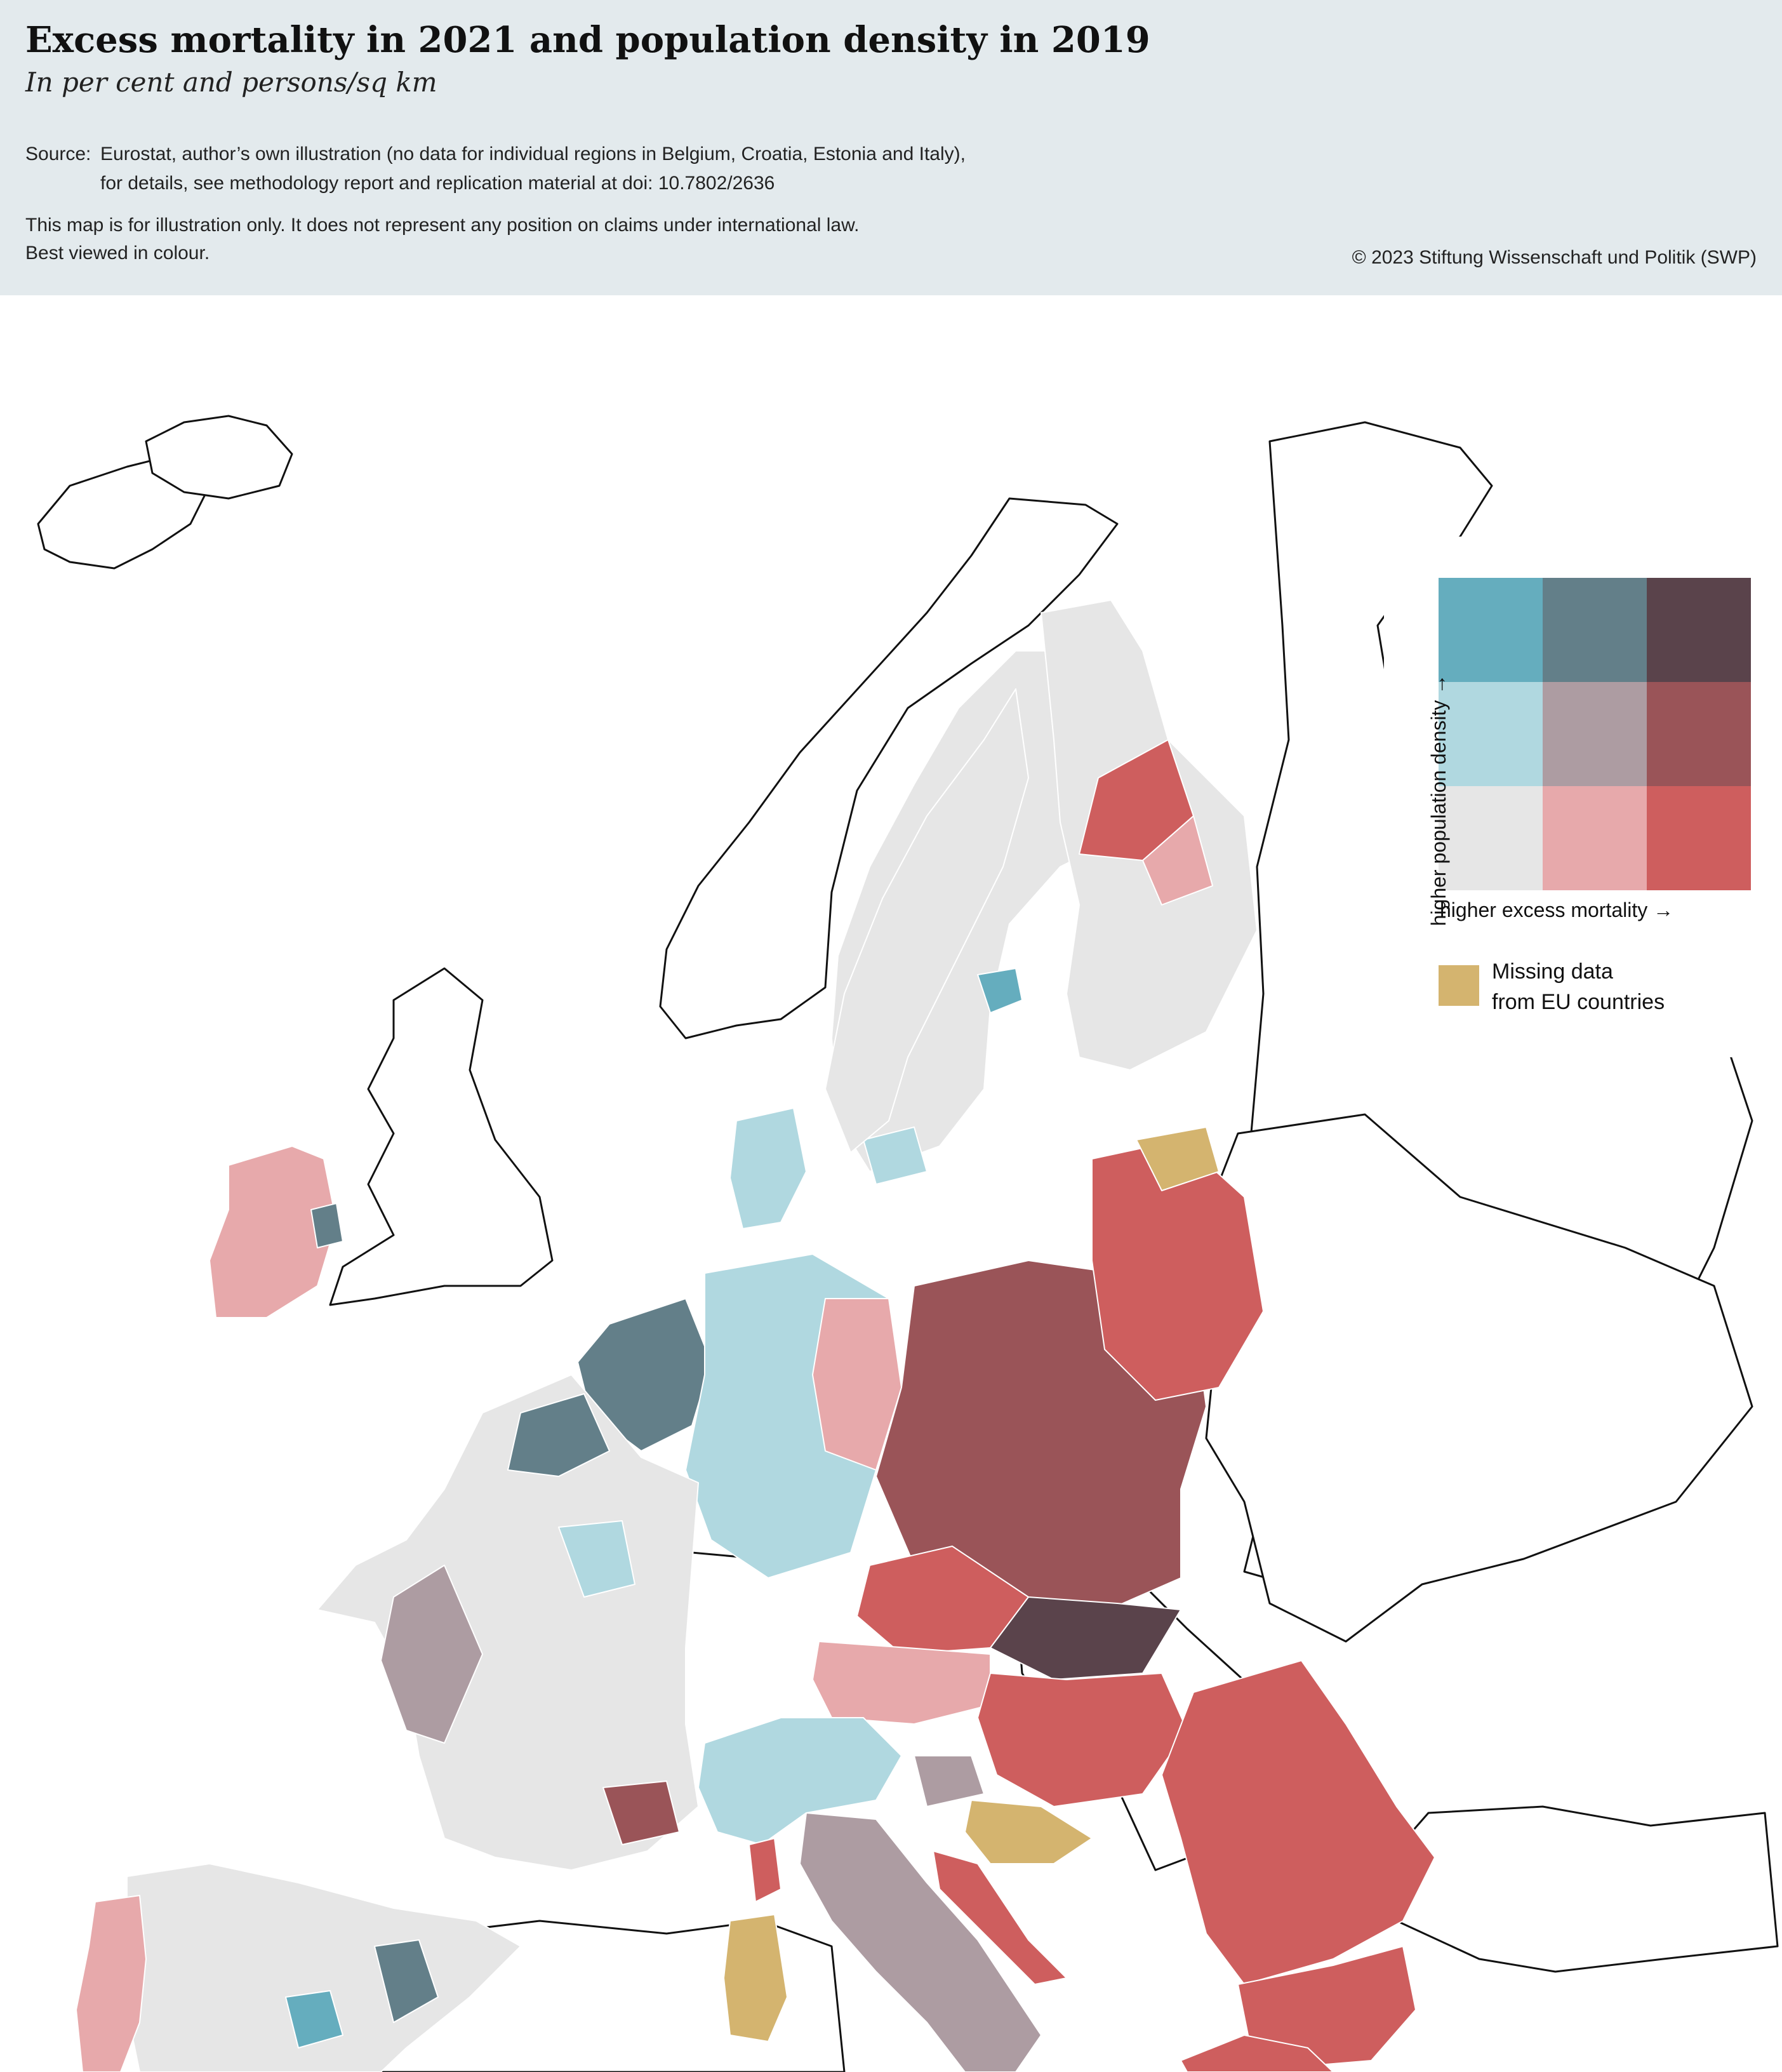  What do you see at coordinates (431, 1654) in the screenshot?
I see `france-west-region` at bounding box center [431, 1654].